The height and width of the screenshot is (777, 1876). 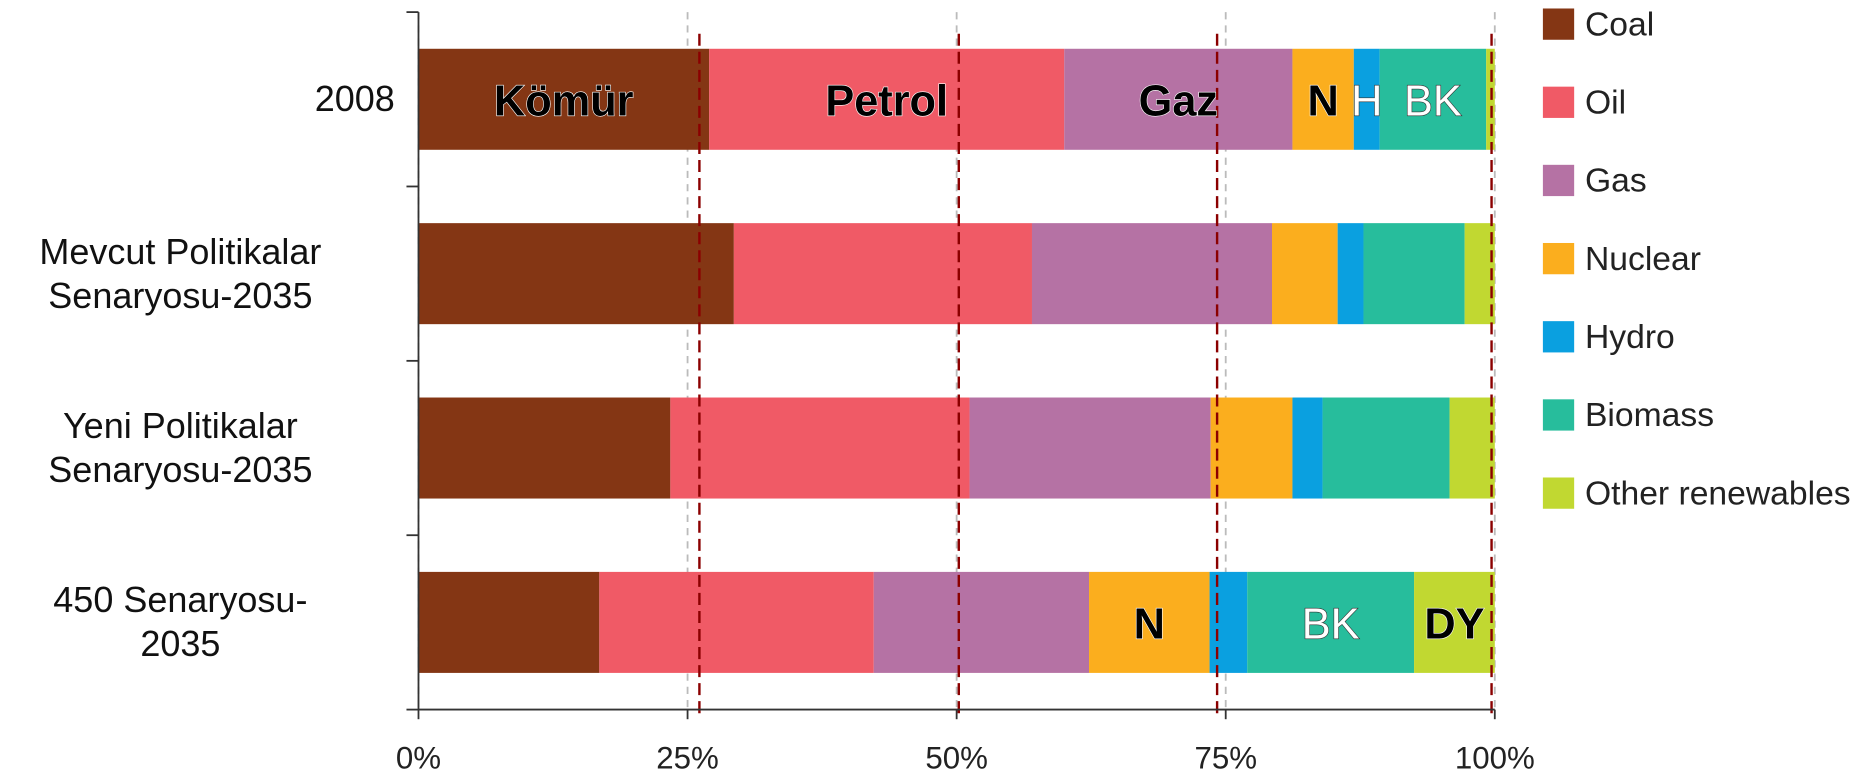 I want to click on x-tick-label: 25%, so click(x=687, y=757).